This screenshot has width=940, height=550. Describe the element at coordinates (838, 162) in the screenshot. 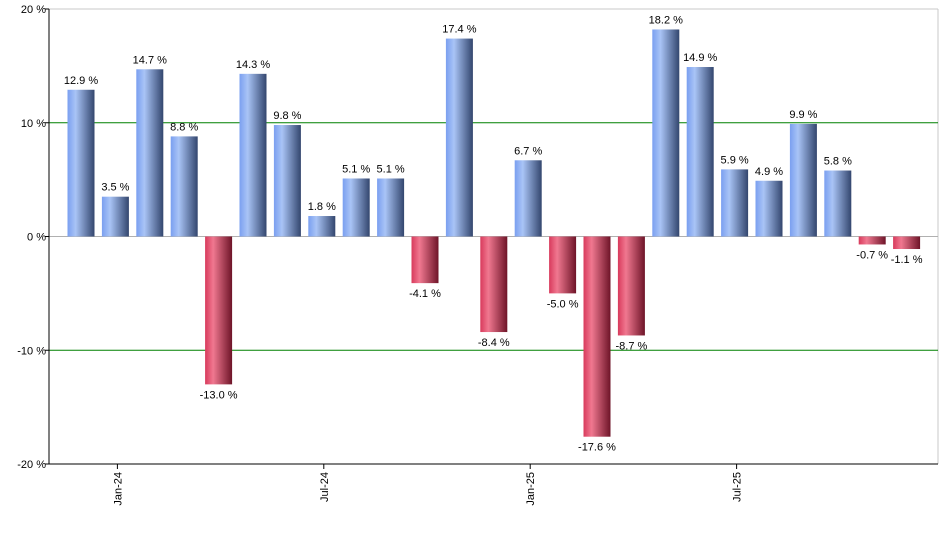

I see `data-label: 5.8 %` at that location.